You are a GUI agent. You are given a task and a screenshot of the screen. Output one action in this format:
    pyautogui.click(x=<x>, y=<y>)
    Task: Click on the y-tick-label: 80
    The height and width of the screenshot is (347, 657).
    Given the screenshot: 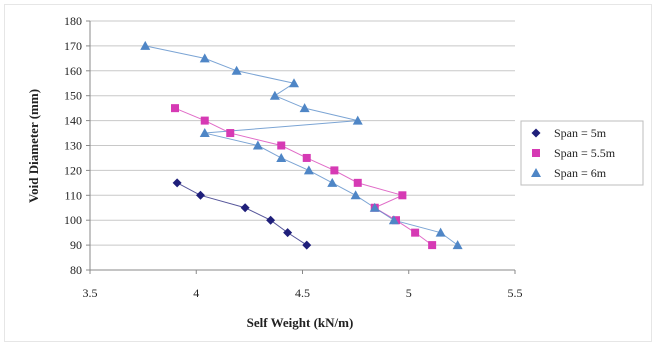 What is the action you would take?
    pyautogui.click(x=76, y=270)
    